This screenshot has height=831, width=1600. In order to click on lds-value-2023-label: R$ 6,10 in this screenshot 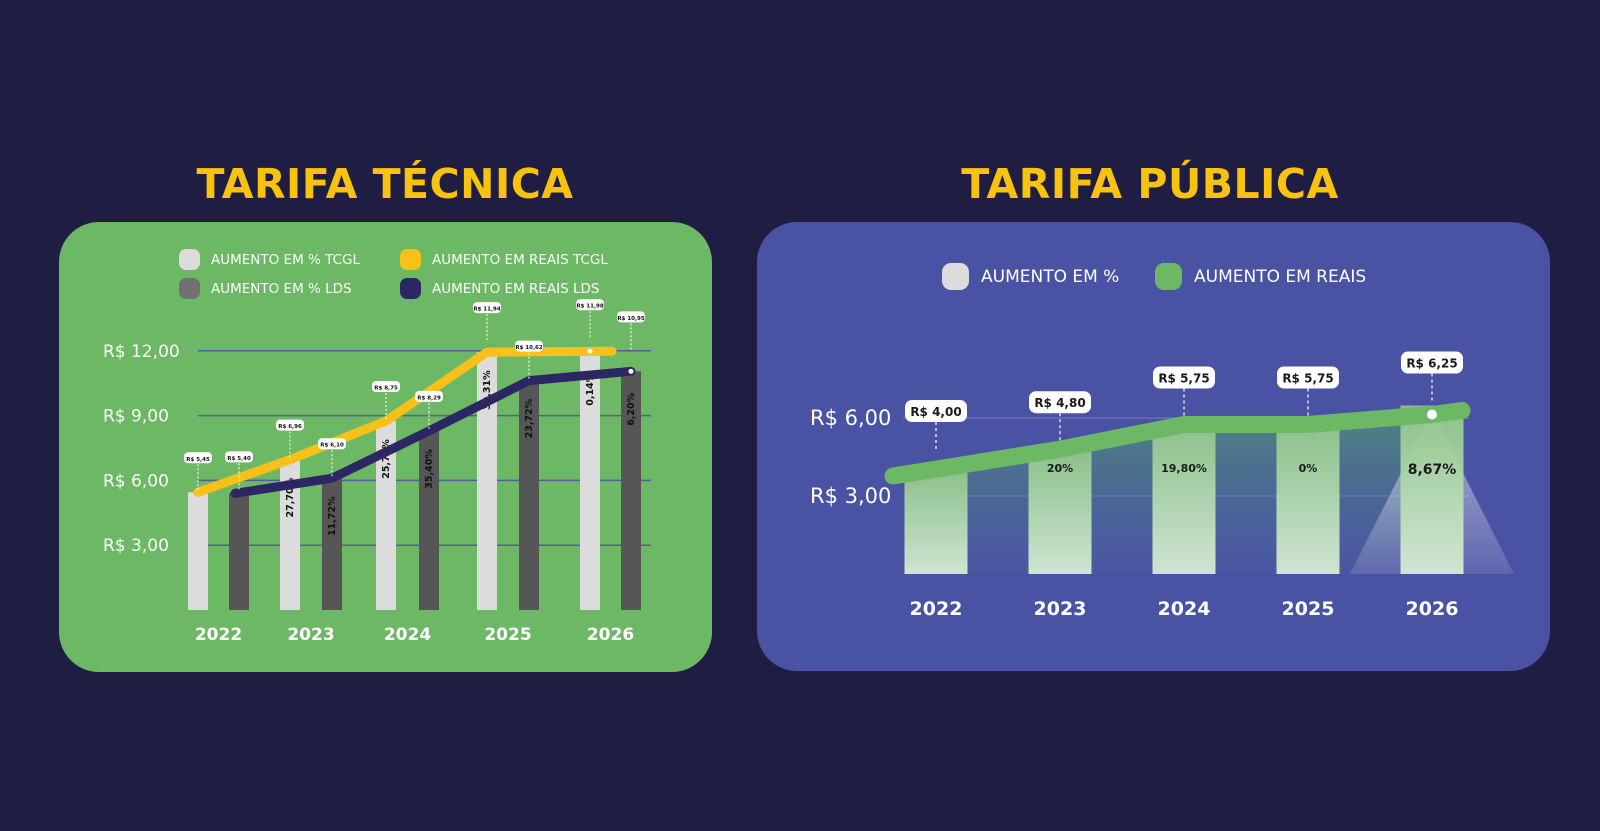, I will do `click(332, 446)`.